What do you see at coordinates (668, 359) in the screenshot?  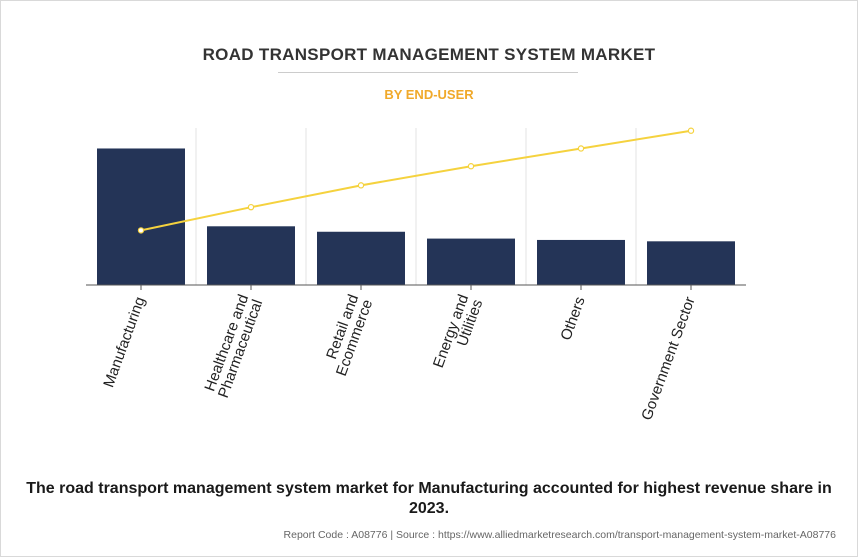 I see `x-tick-label-6: Government Sector` at bounding box center [668, 359].